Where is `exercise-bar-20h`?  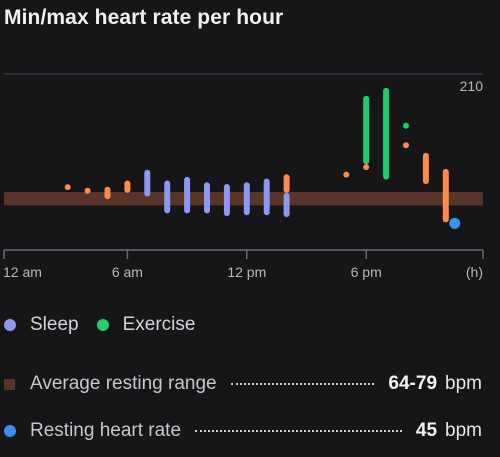 exercise-bar-20h is located at coordinates (406, 125).